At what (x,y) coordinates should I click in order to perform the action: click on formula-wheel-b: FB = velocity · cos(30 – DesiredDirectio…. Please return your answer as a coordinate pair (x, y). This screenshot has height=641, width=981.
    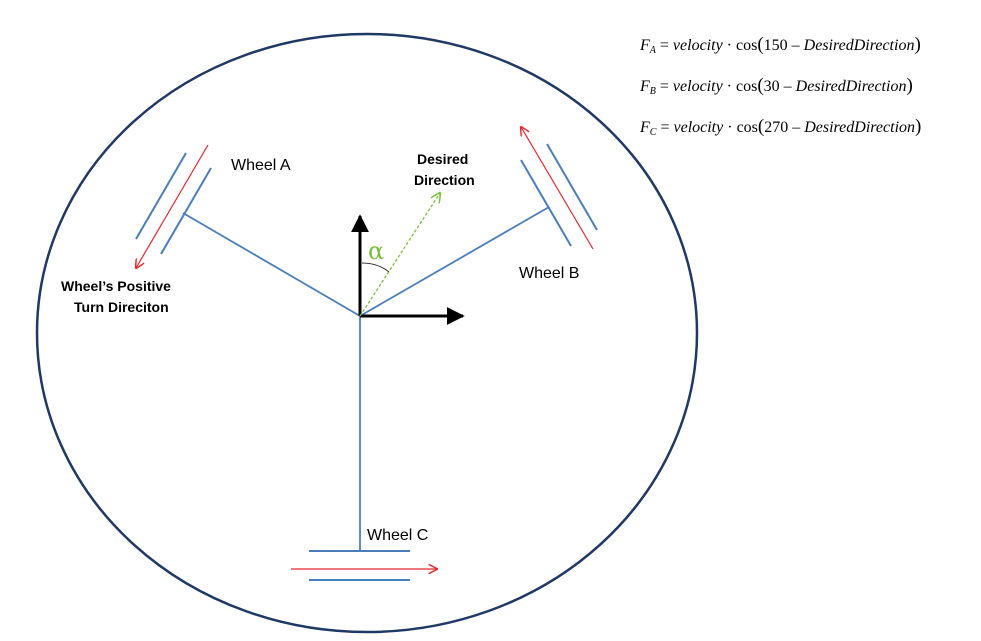
    Looking at the image, I should click on (776, 86).